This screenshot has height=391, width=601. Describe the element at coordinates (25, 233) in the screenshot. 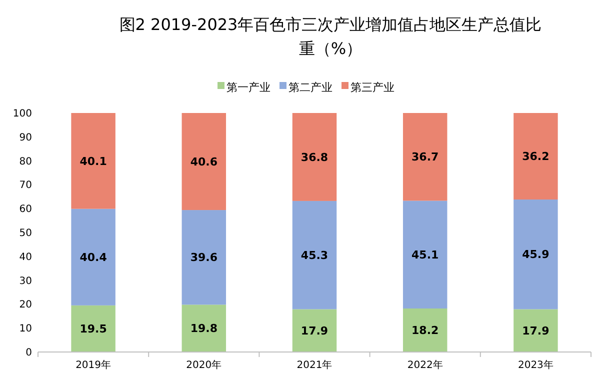

I see `y-tick-label: 50` at that location.